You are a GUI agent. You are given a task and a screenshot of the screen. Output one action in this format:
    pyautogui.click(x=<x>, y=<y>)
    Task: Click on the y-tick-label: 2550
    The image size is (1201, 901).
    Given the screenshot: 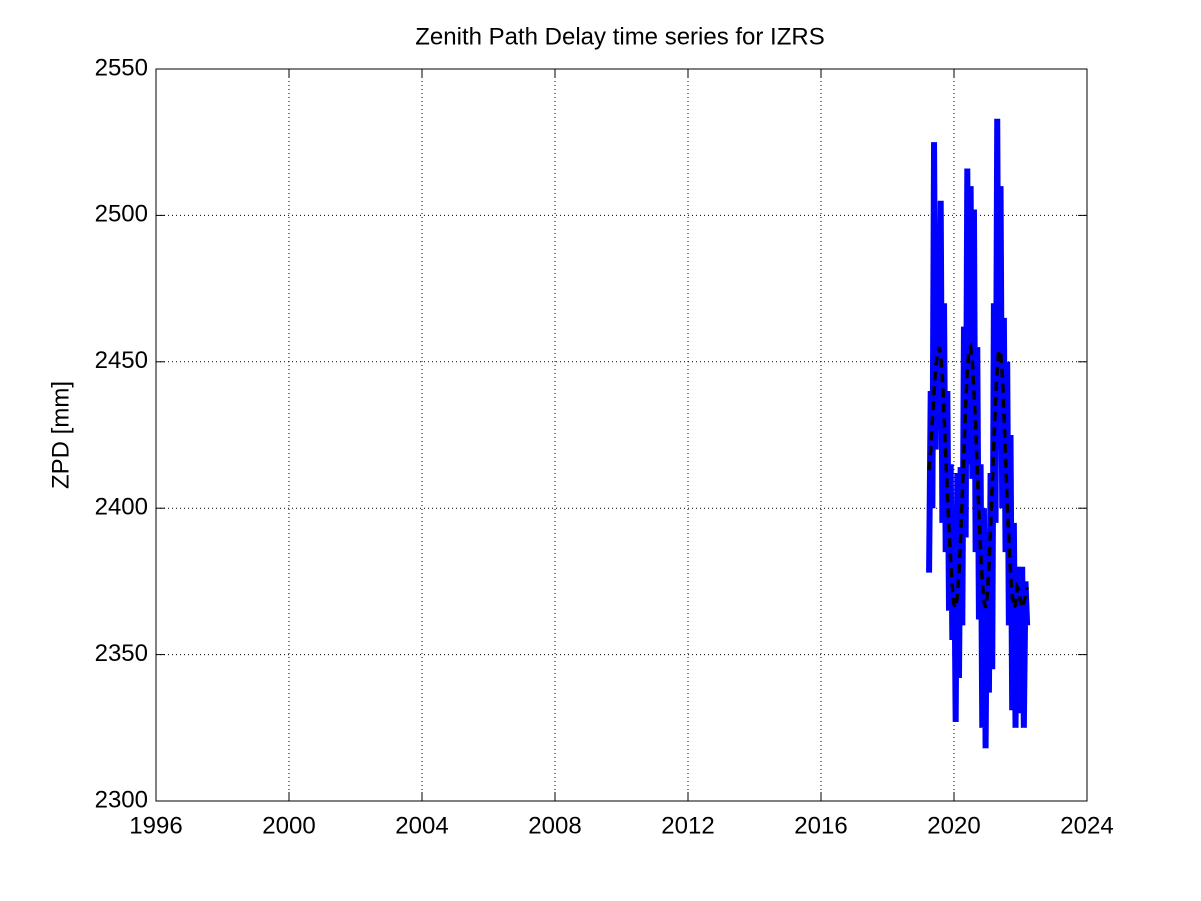 What is the action you would take?
    pyautogui.click(x=121, y=67)
    